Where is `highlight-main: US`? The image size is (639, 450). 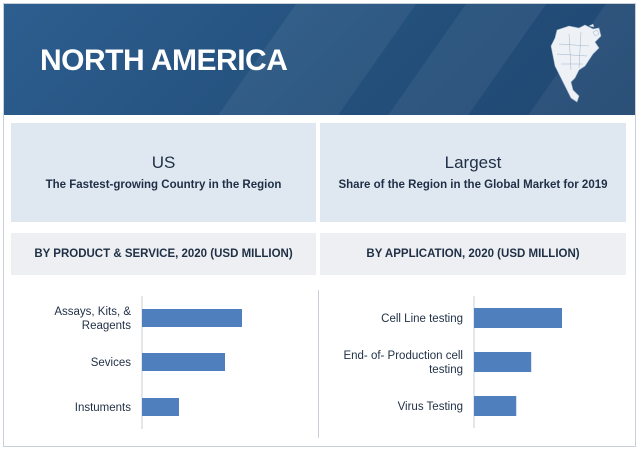 highlight-main: US is located at coordinates (163, 162).